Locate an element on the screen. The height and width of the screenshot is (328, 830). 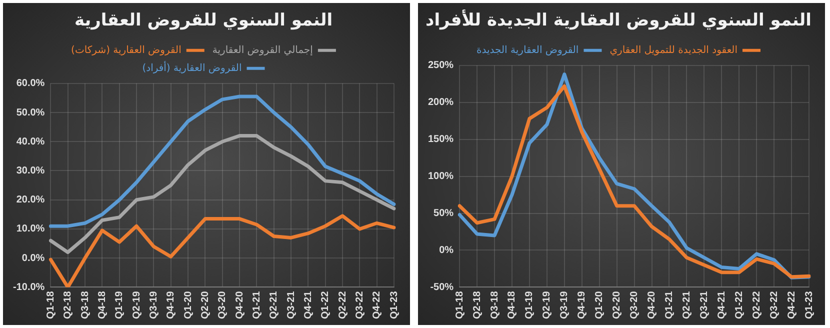
y-tick-label: 30.0% is located at coordinates (30, 170).